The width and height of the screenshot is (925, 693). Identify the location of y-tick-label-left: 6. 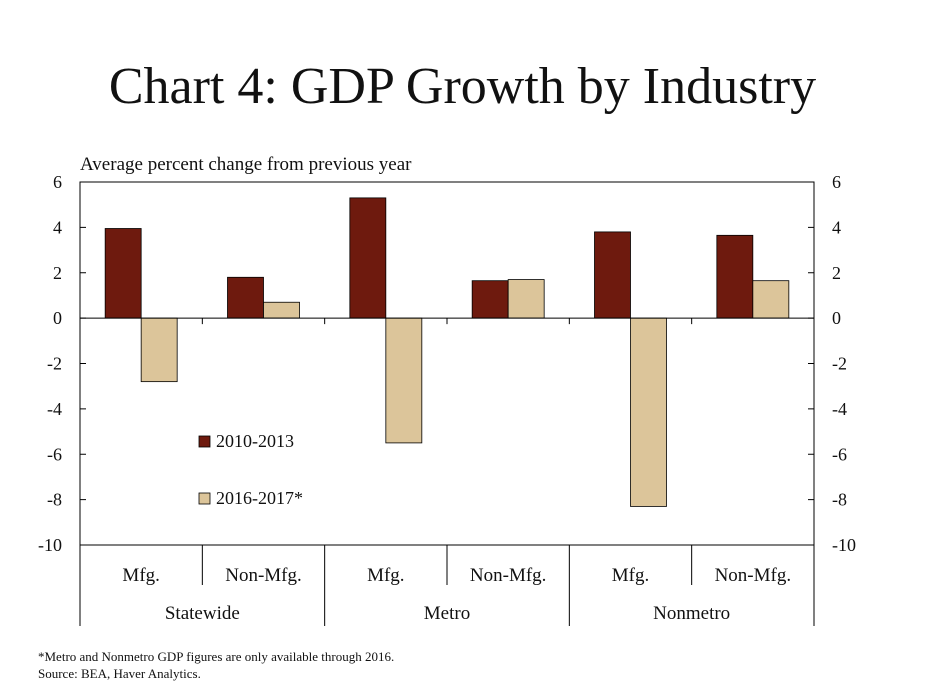
(57, 182).